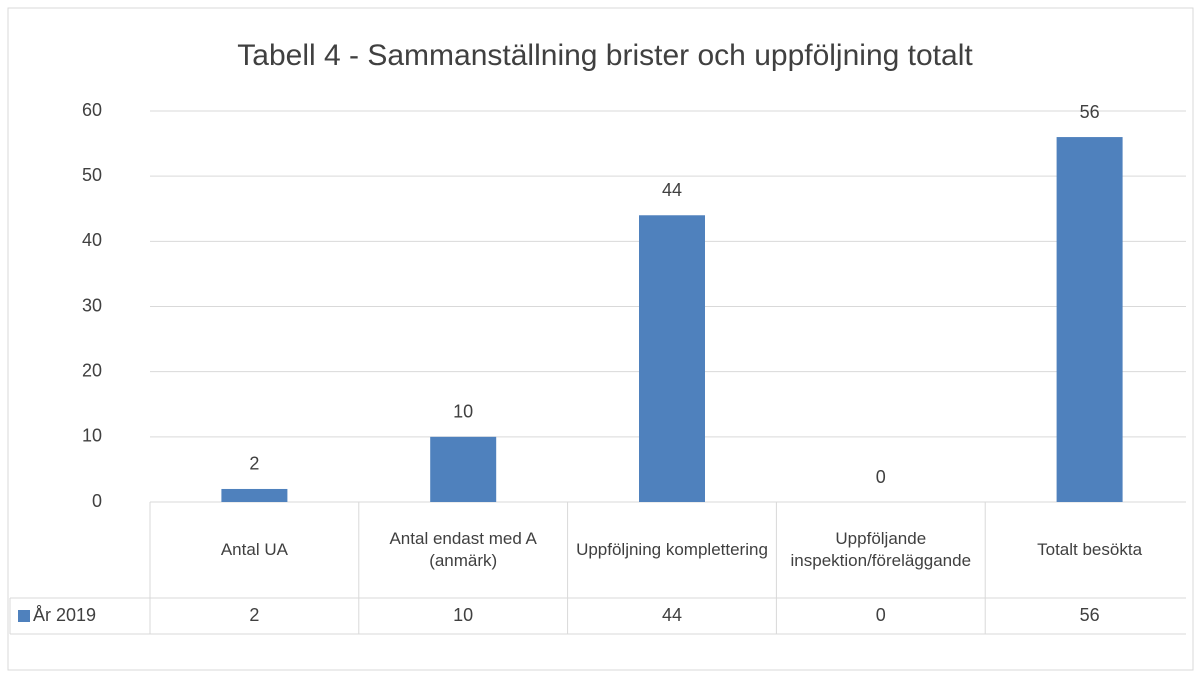 The width and height of the screenshot is (1194, 675). Describe the element at coordinates (64, 615) in the screenshot. I see `legend-label: År 2019` at that location.